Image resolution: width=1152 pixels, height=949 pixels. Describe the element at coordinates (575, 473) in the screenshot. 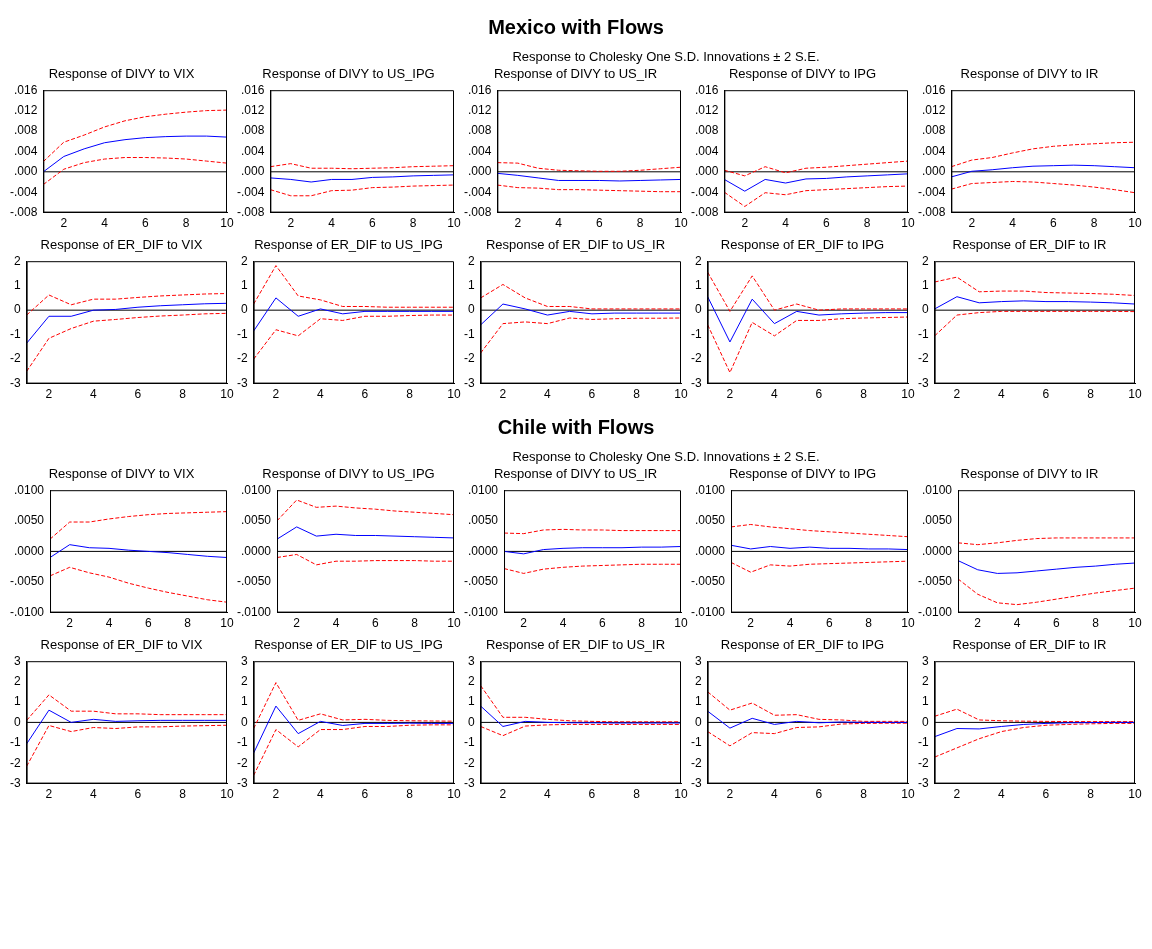

I see `chart-title: Response of DIVY to US_IR` at that location.